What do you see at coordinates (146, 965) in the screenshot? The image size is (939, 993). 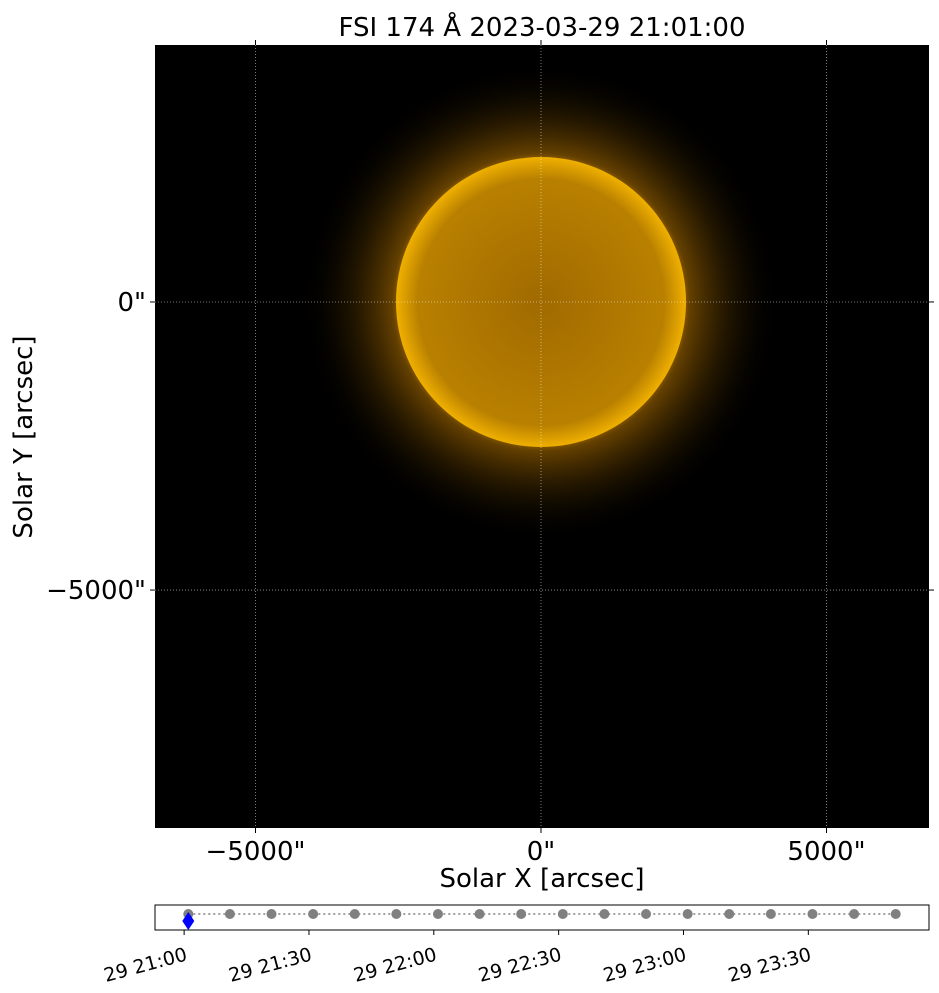 I see `x-tick-label: 29 21:00` at bounding box center [146, 965].